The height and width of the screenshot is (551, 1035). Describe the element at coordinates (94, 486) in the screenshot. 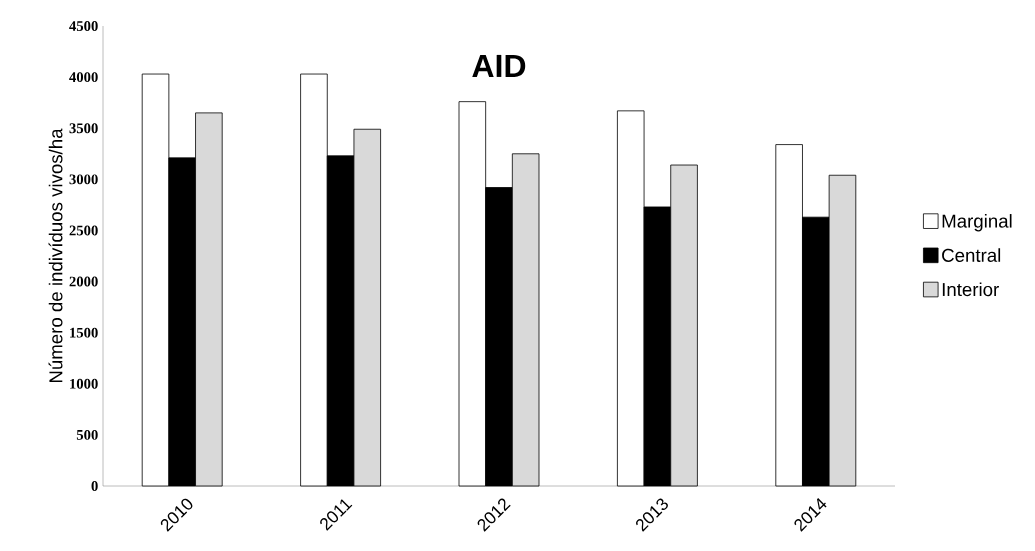

I see `y-tick-label: 0` at that location.